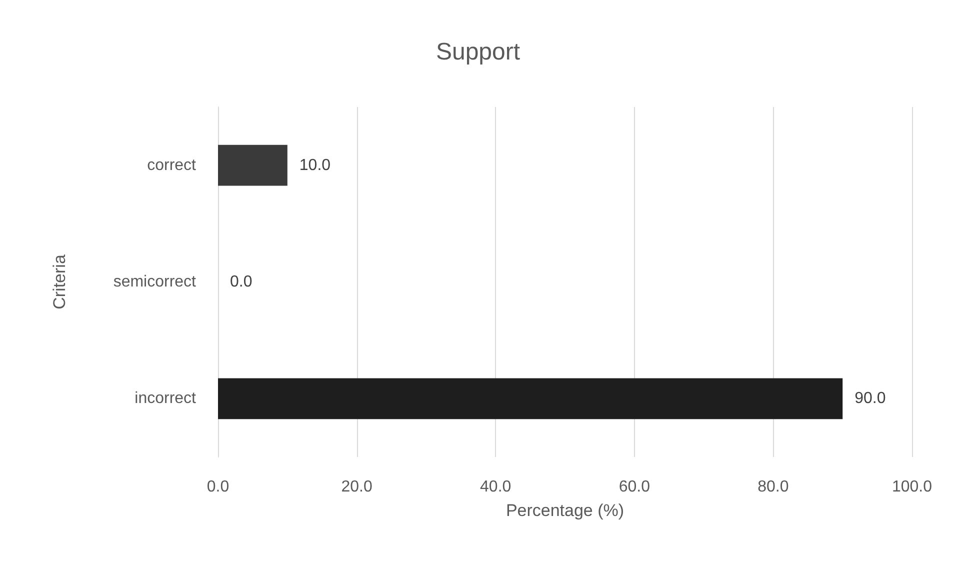 The height and width of the screenshot is (569, 956). Describe the element at coordinates (59, 282) in the screenshot. I see `y-axis-title: Criteria` at that location.